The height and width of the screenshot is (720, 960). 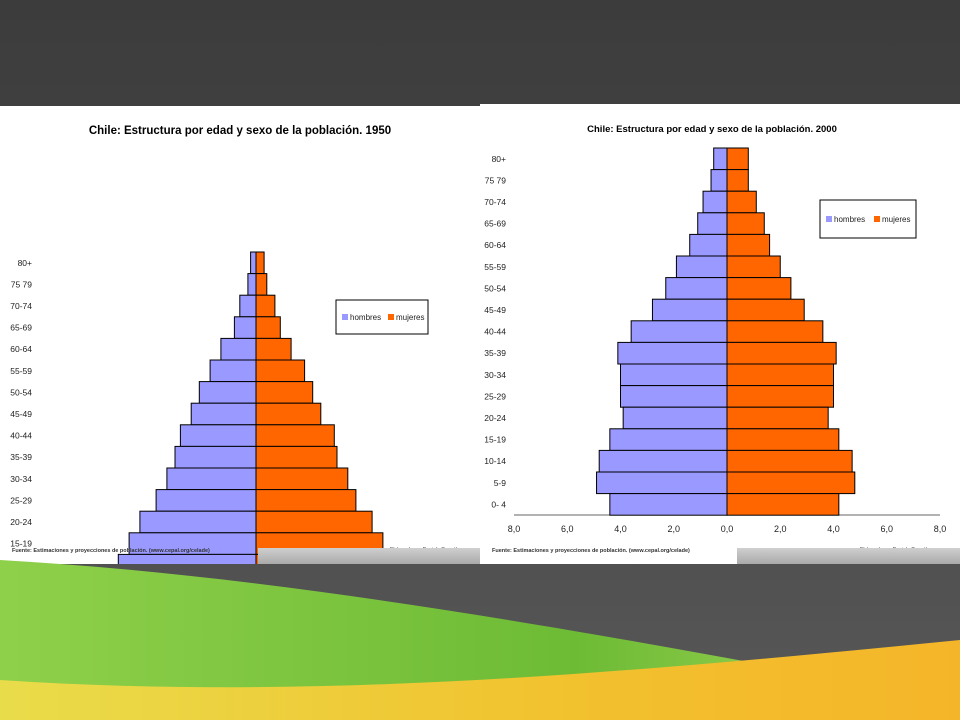 What do you see at coordinates (495, 202) in the screenshot?
I see `age-label-2000-2: 70-74` at bounding box center [495, 202].